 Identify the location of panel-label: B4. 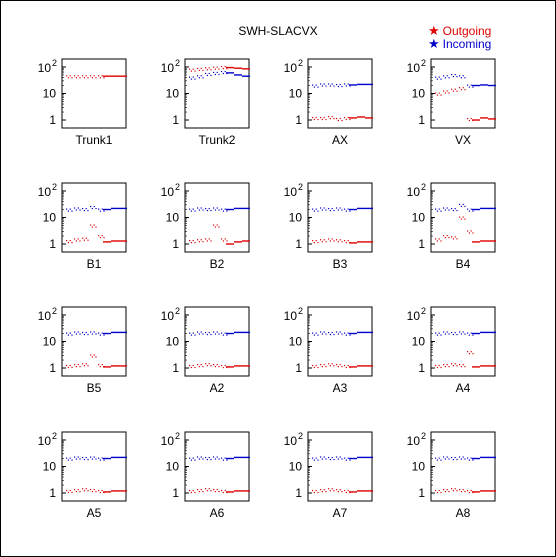
(463, 264).